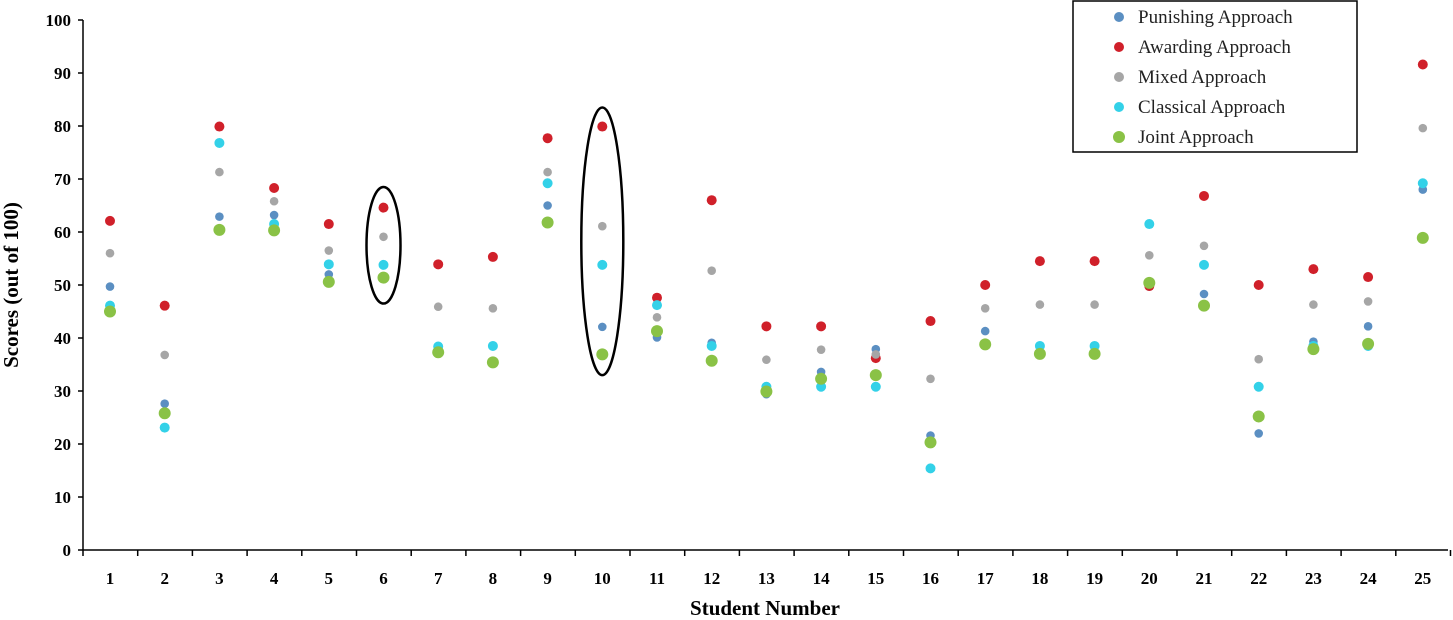 Image resolution: width=1453 pixels, height=620 pixels. I want to click on y-tick-label: 90, so click(62, 73).